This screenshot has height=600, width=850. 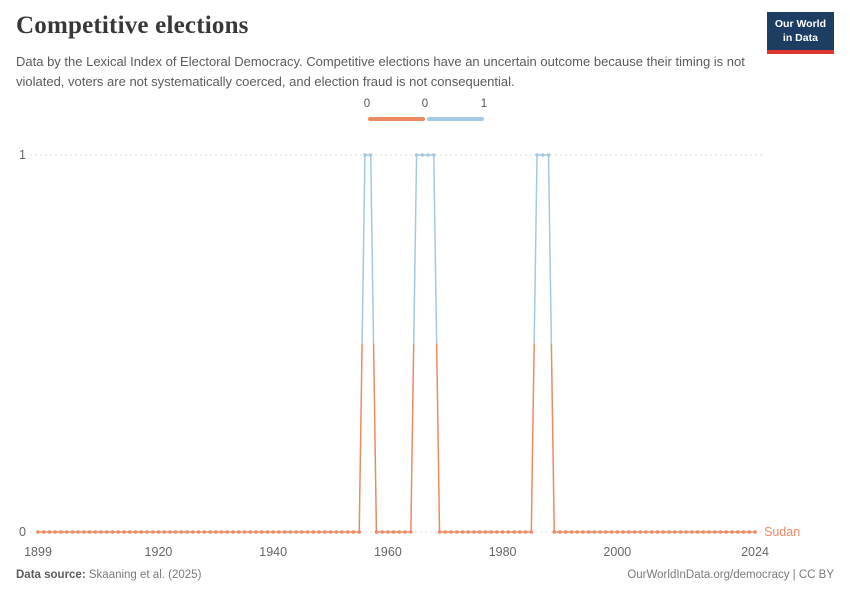 I want to click on x-tick-label: 1920, so click(x=159, y=552).